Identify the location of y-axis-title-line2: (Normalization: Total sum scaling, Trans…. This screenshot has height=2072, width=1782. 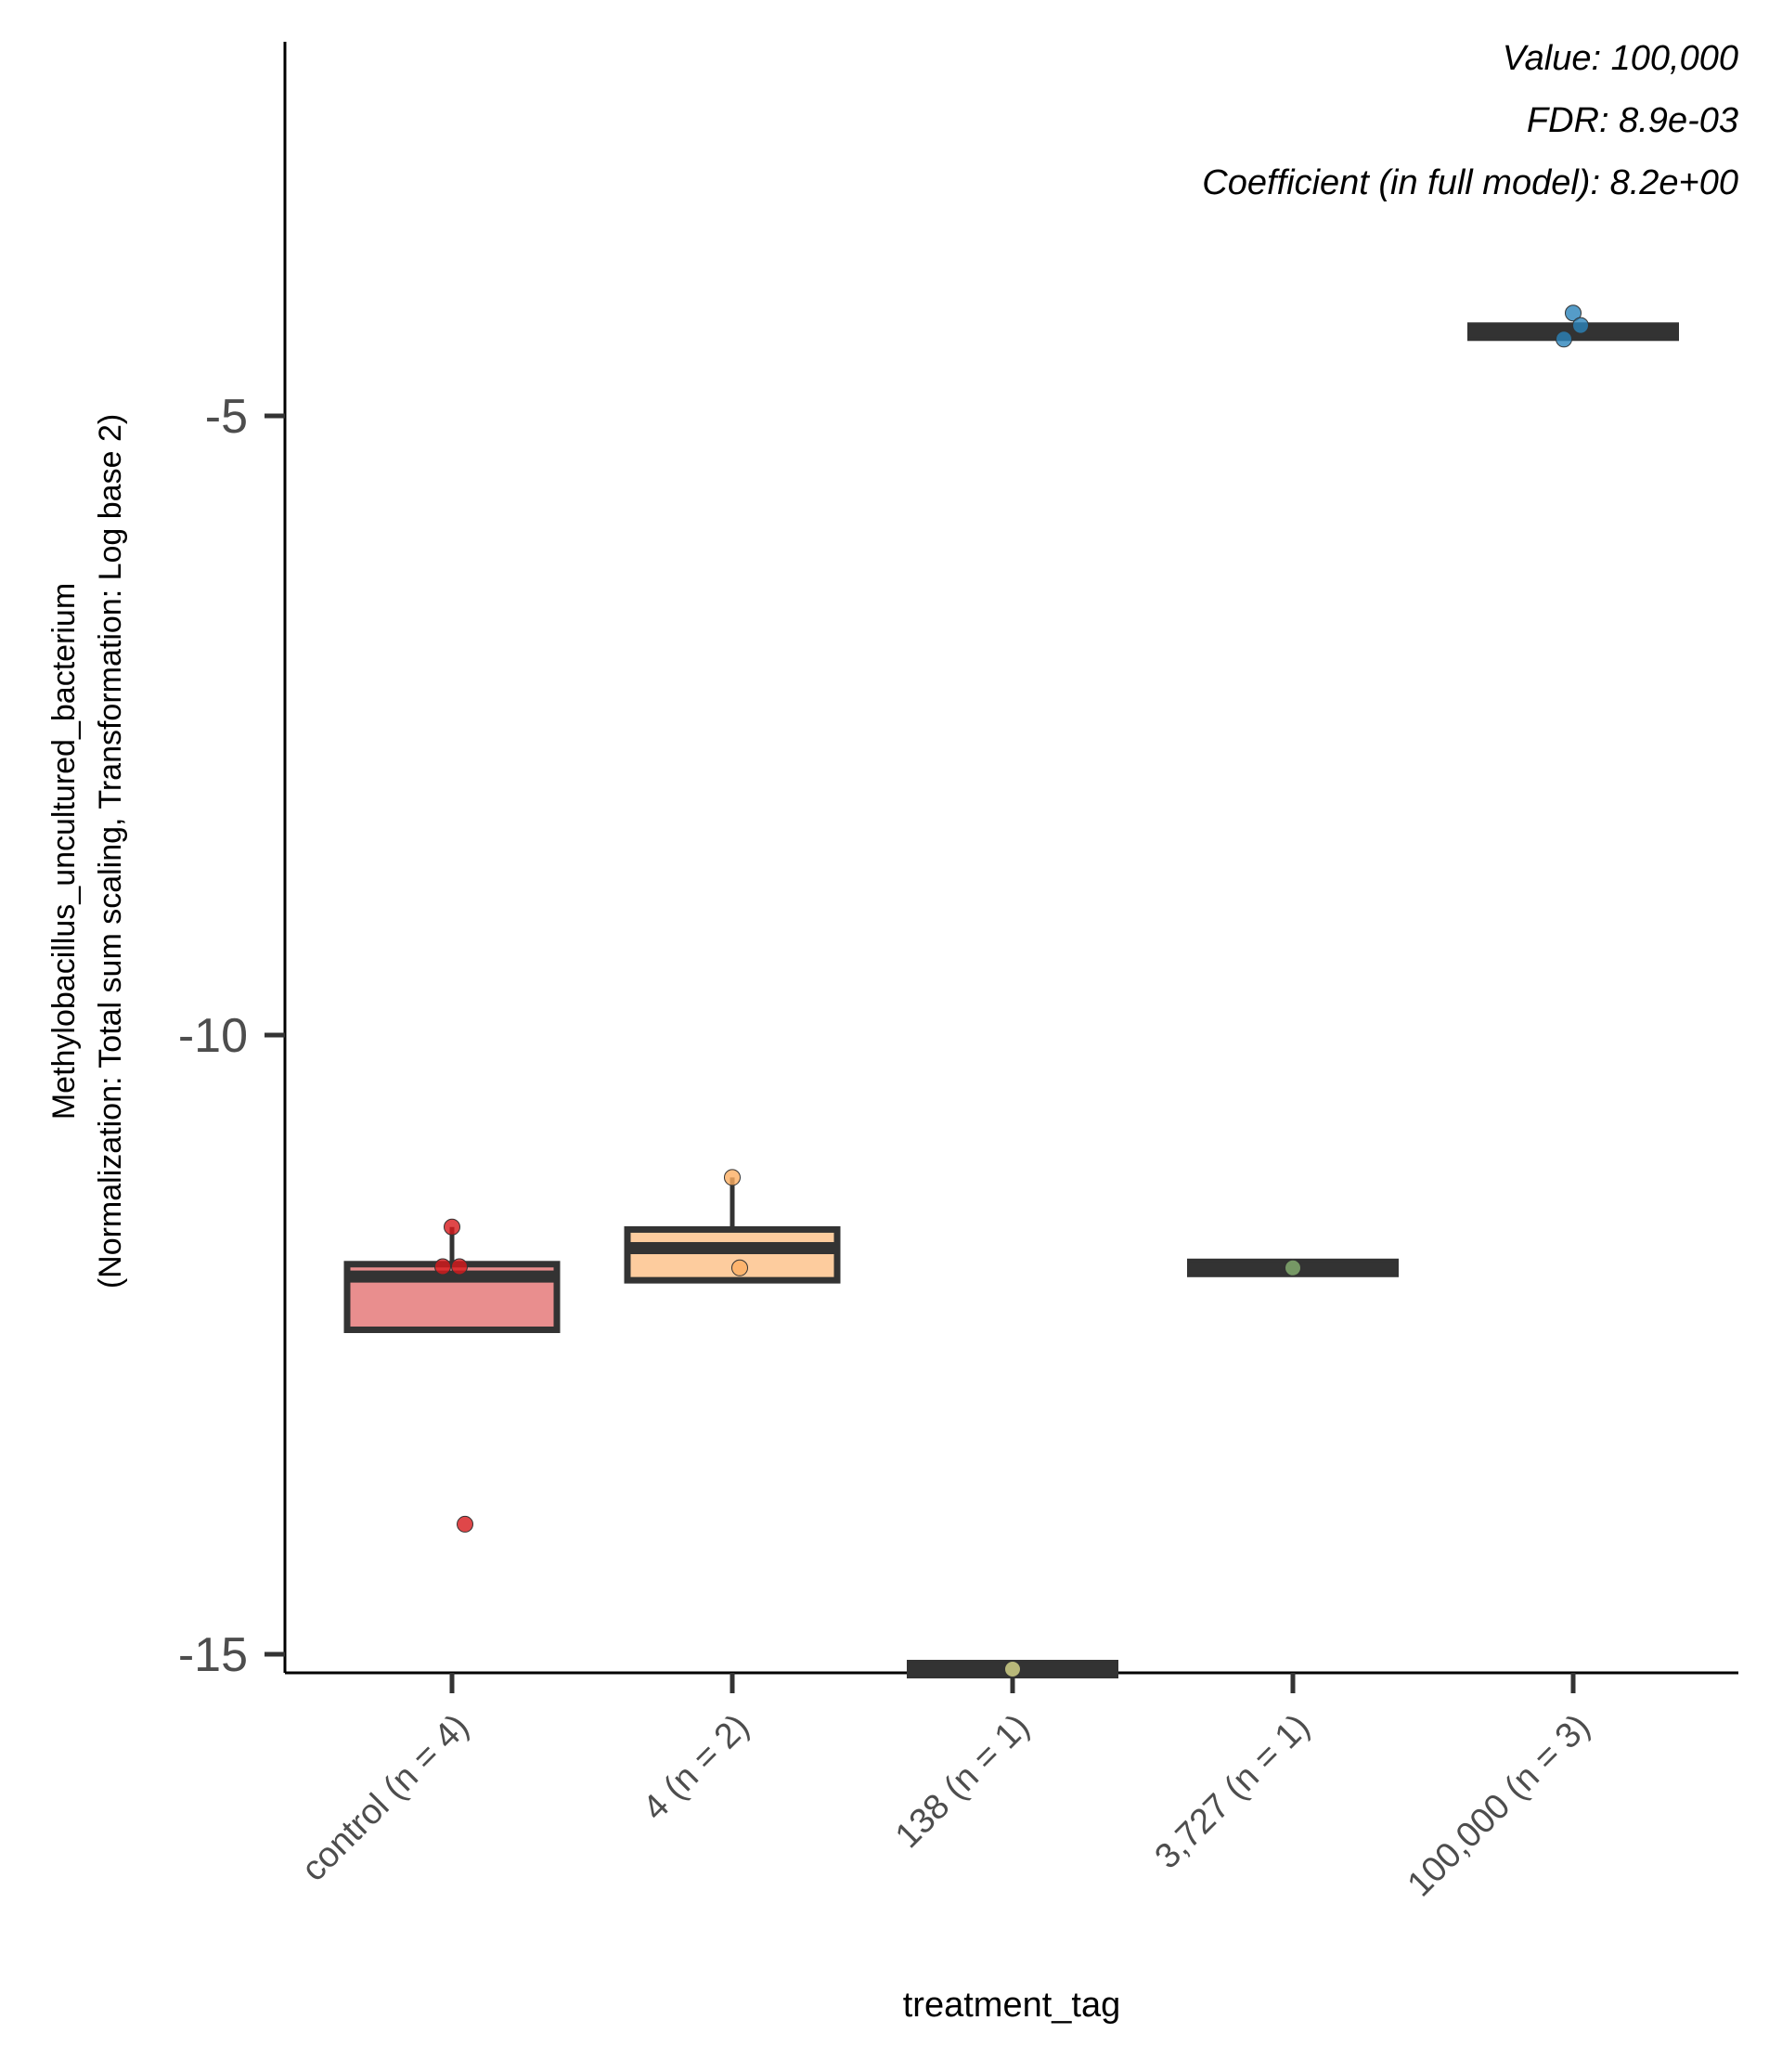
(110, 852).